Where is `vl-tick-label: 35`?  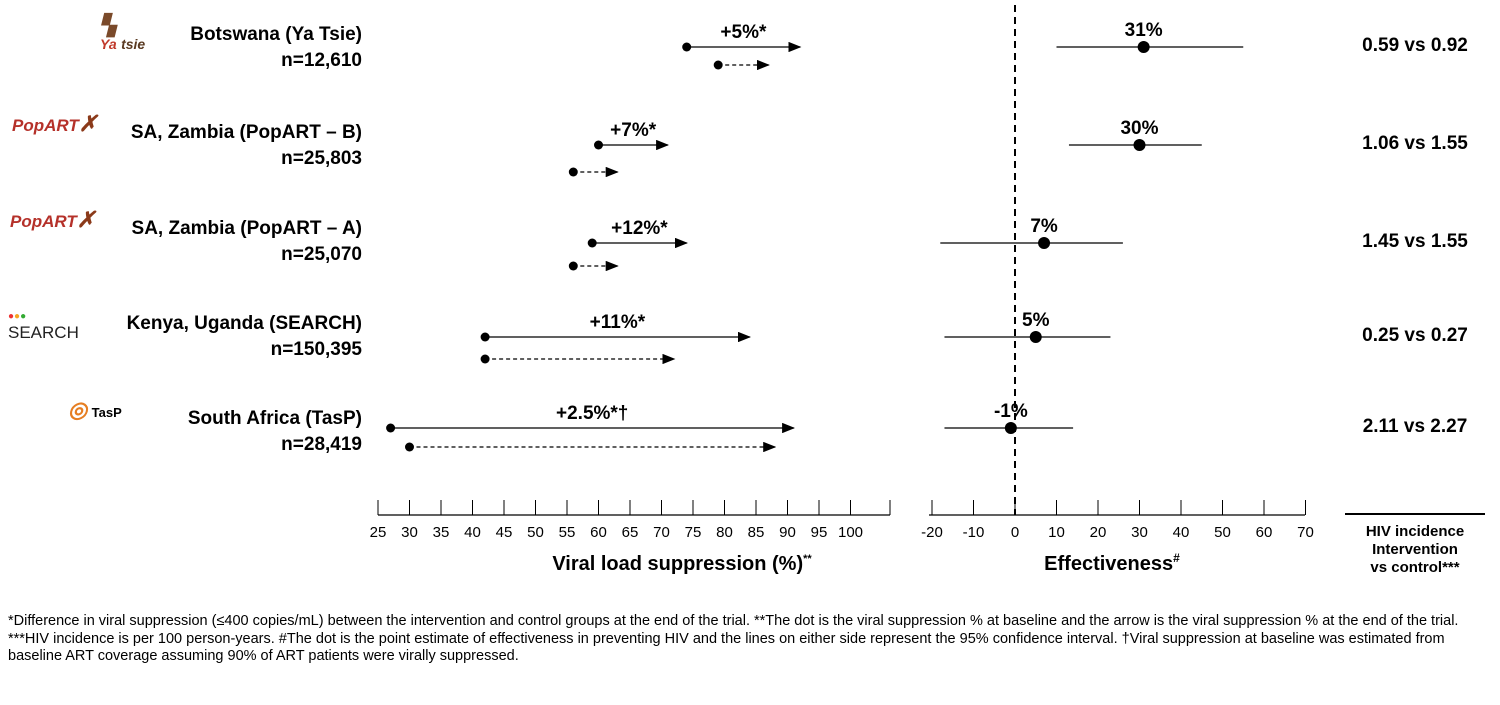
vl-tick-label: 35 is located at coordinates (441, 532).